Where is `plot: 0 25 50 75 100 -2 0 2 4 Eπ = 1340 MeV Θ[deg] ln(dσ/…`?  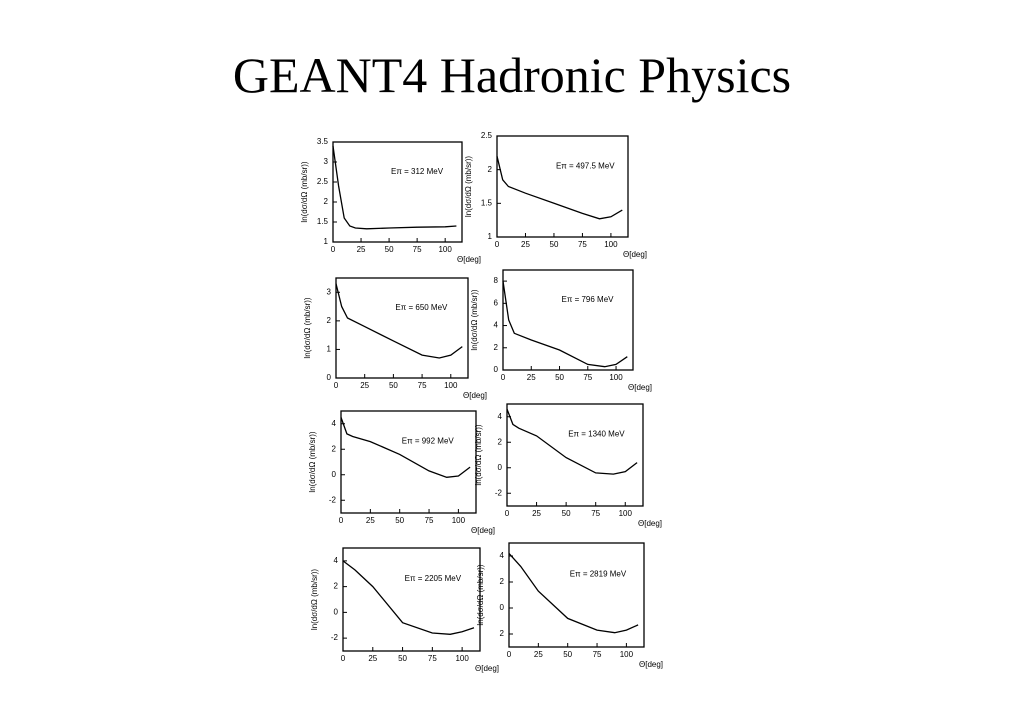 plot: 0 25 50 75 100 -2 0 2 4 Eπ = 1340 MeV Θ[deg] ln(dσ/… is located at coordinates (568, 465).